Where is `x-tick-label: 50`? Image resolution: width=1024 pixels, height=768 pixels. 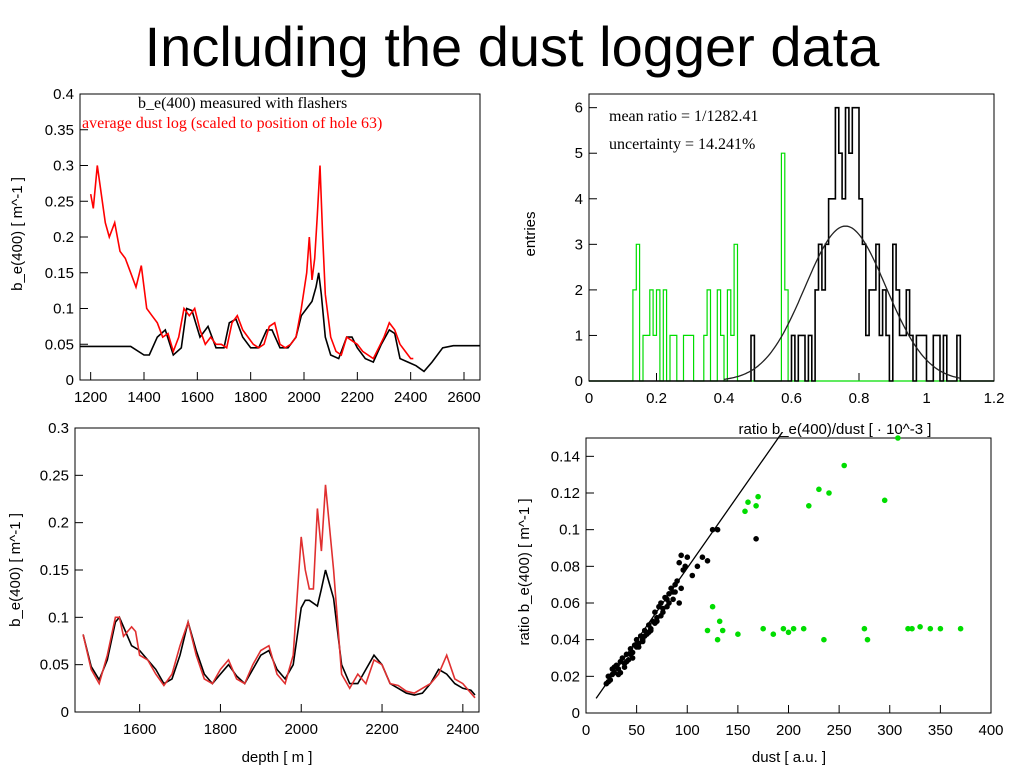
x-tick-label: 50 is located at coordinates (636, 730).